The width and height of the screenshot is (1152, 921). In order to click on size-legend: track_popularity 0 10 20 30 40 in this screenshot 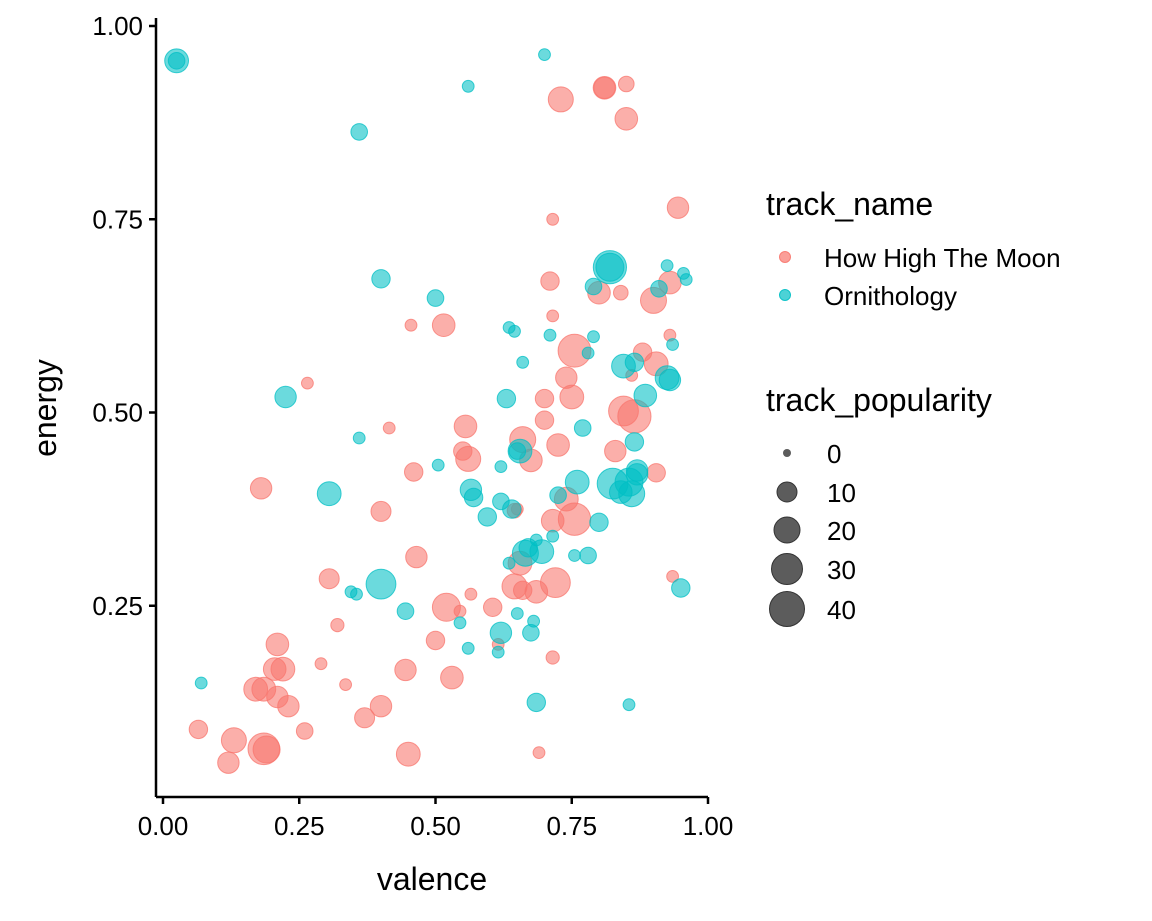, I will do `click(879, 504)`.